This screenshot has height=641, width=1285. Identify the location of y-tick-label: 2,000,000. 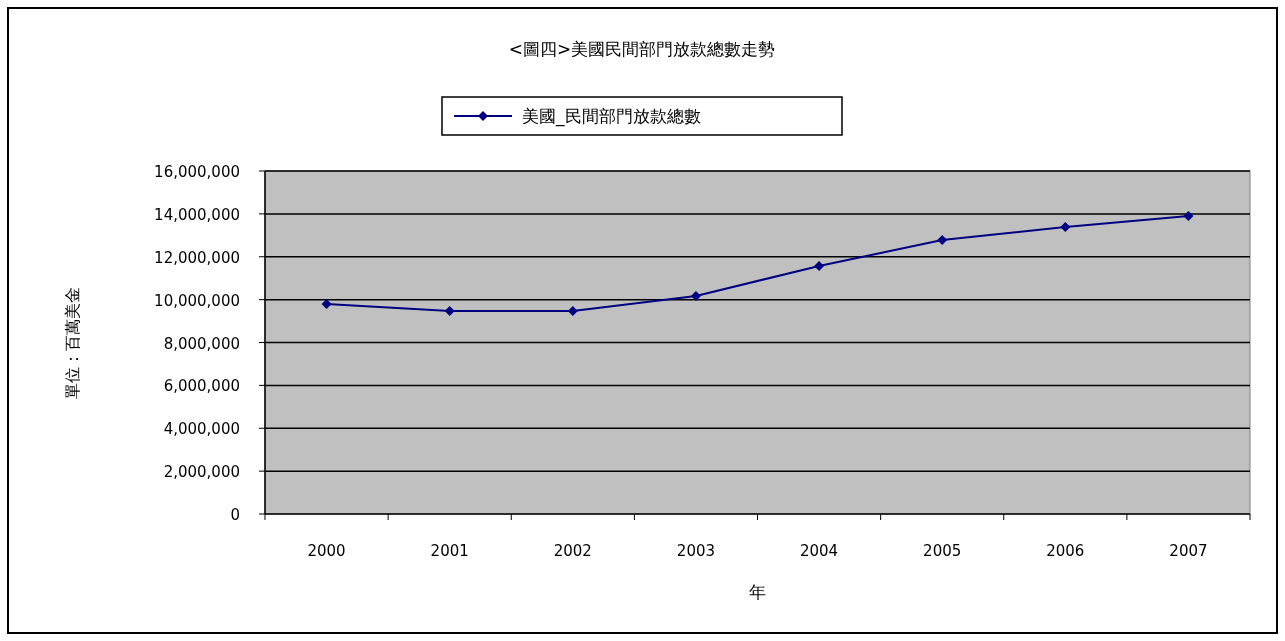
(201, 472).